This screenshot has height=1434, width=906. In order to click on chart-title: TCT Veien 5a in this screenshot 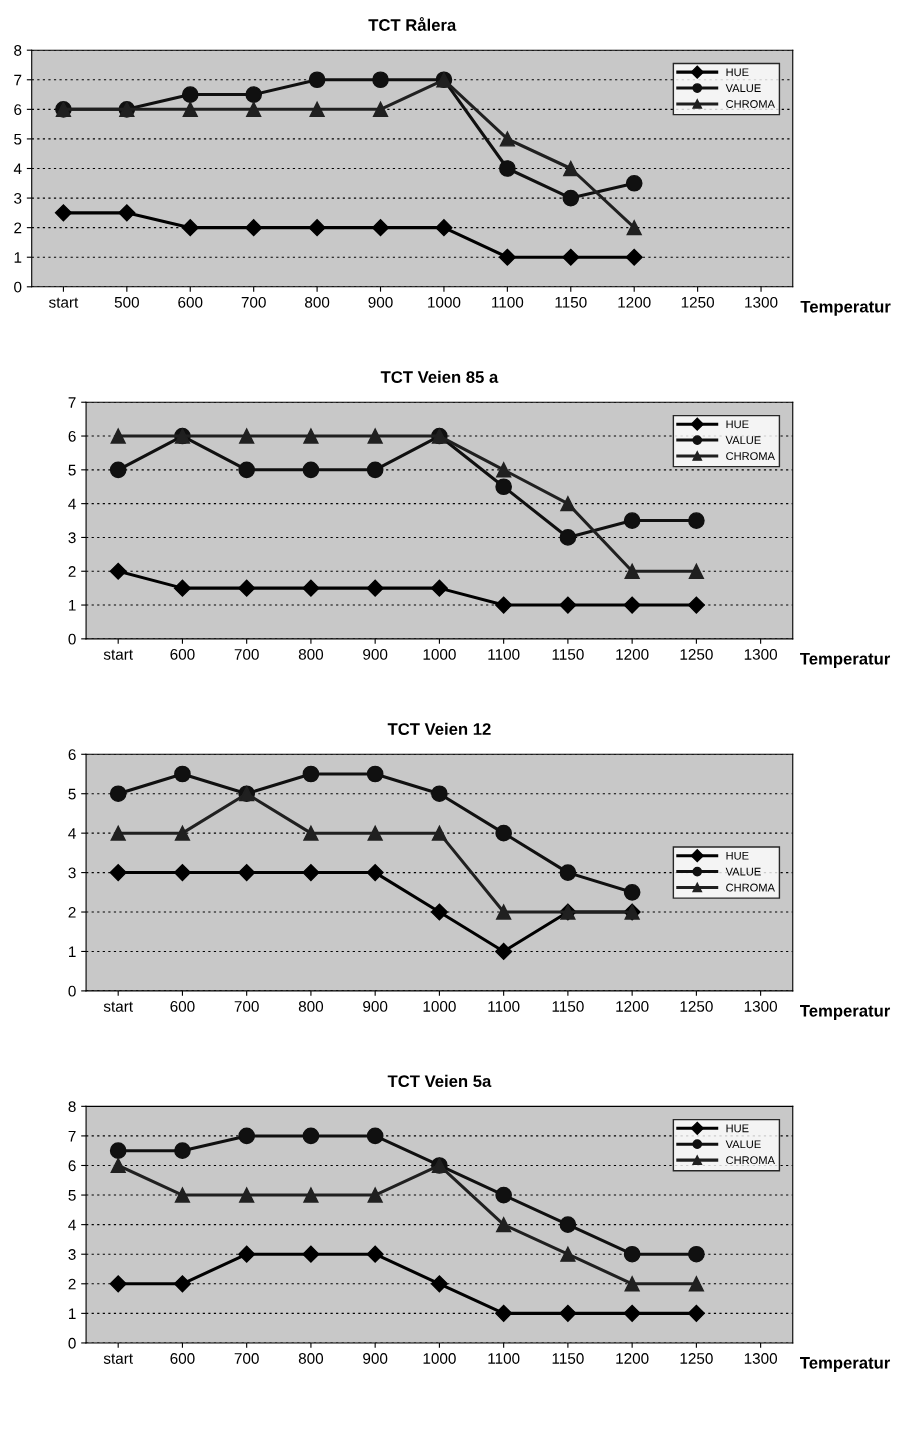, I will do `click(439, 1081)`.